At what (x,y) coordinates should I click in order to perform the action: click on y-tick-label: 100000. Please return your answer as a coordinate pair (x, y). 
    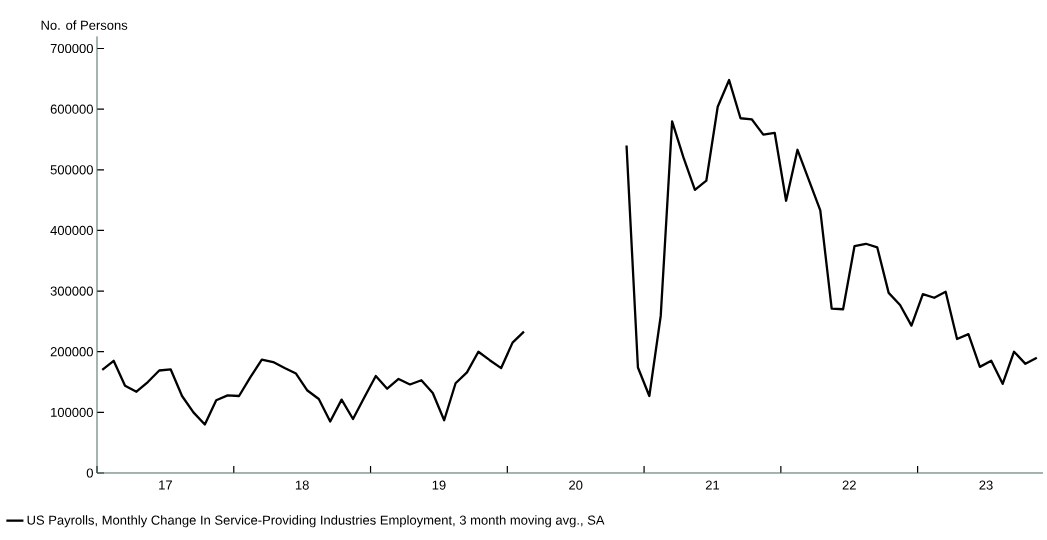
    Looking at the image, I should click on (72, 412).